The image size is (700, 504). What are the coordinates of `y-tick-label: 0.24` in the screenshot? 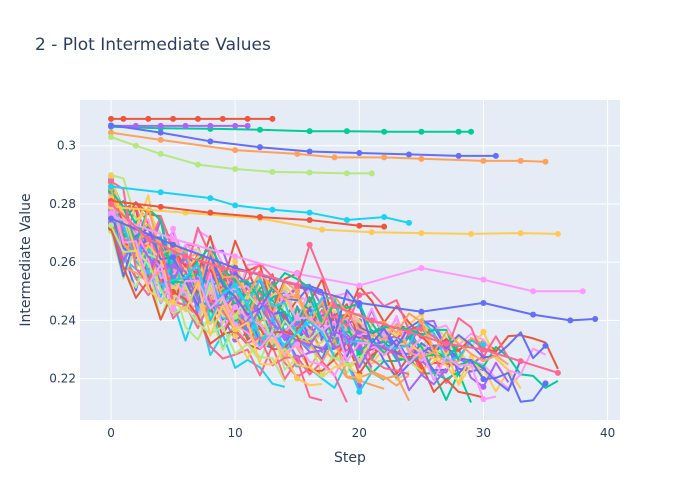 It's located at (62, 320).